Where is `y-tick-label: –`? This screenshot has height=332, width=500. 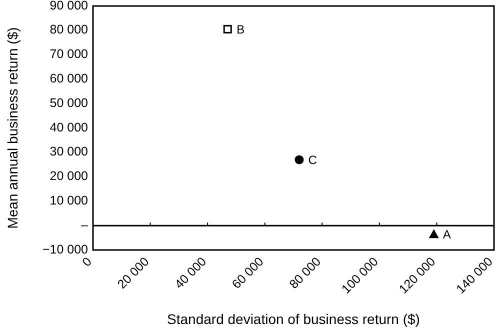
y-tick-label: – is located at coordinates (84, 225).